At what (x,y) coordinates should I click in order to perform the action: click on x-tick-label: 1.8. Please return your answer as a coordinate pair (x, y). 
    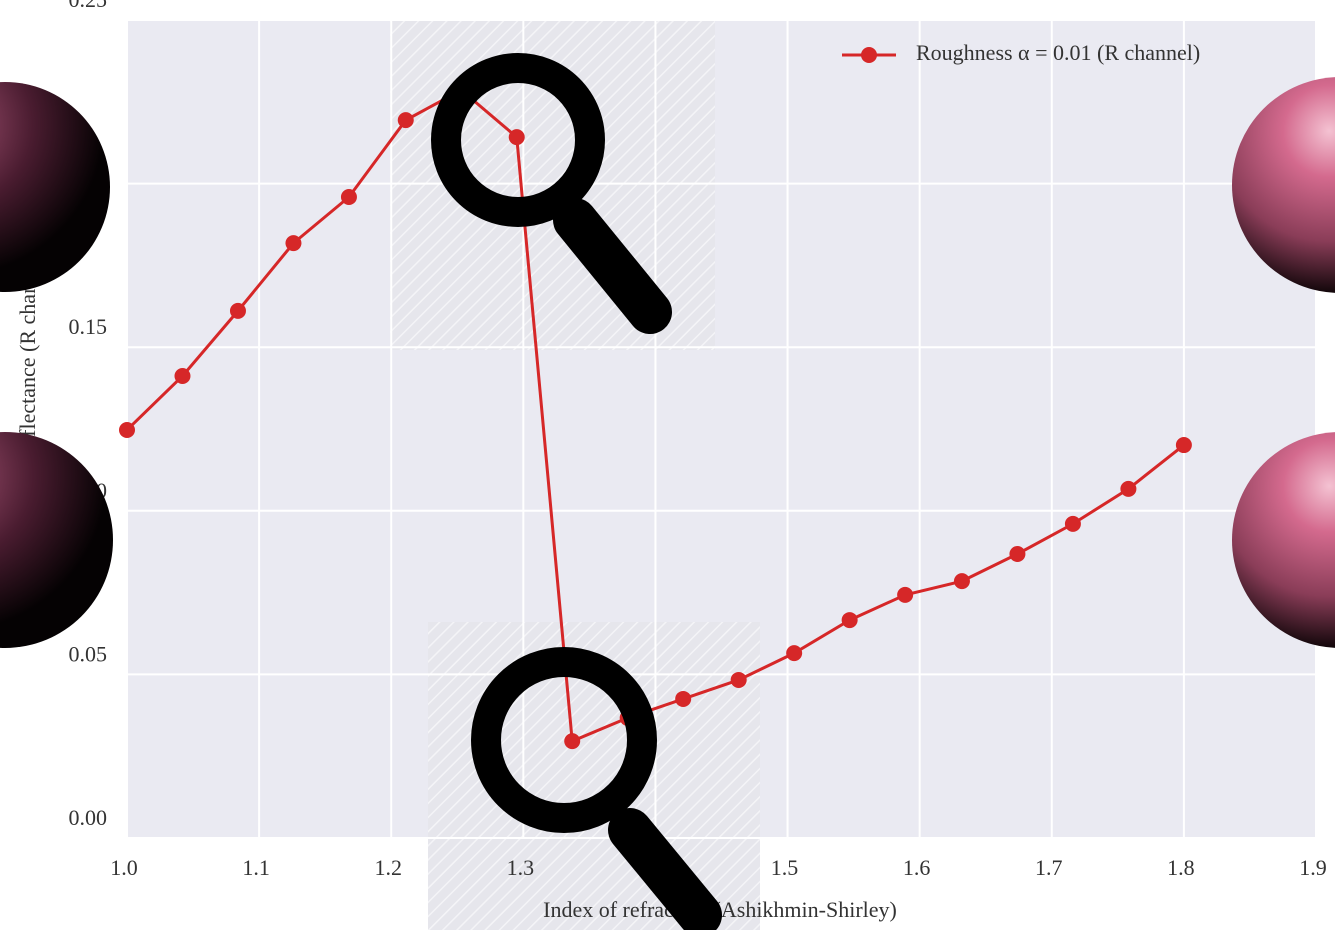
    Looking at the image, I should click on (1181, 867).